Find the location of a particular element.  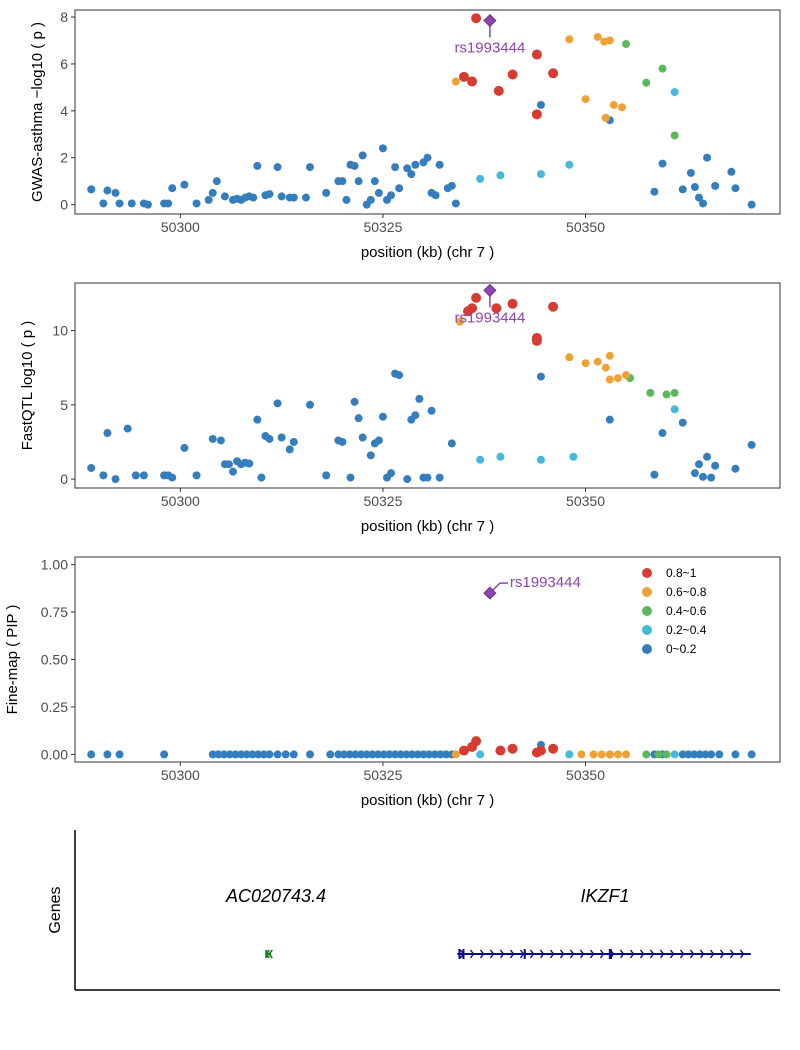

lead-snp-label: rs1993444 is located at coordinates (489, 317).